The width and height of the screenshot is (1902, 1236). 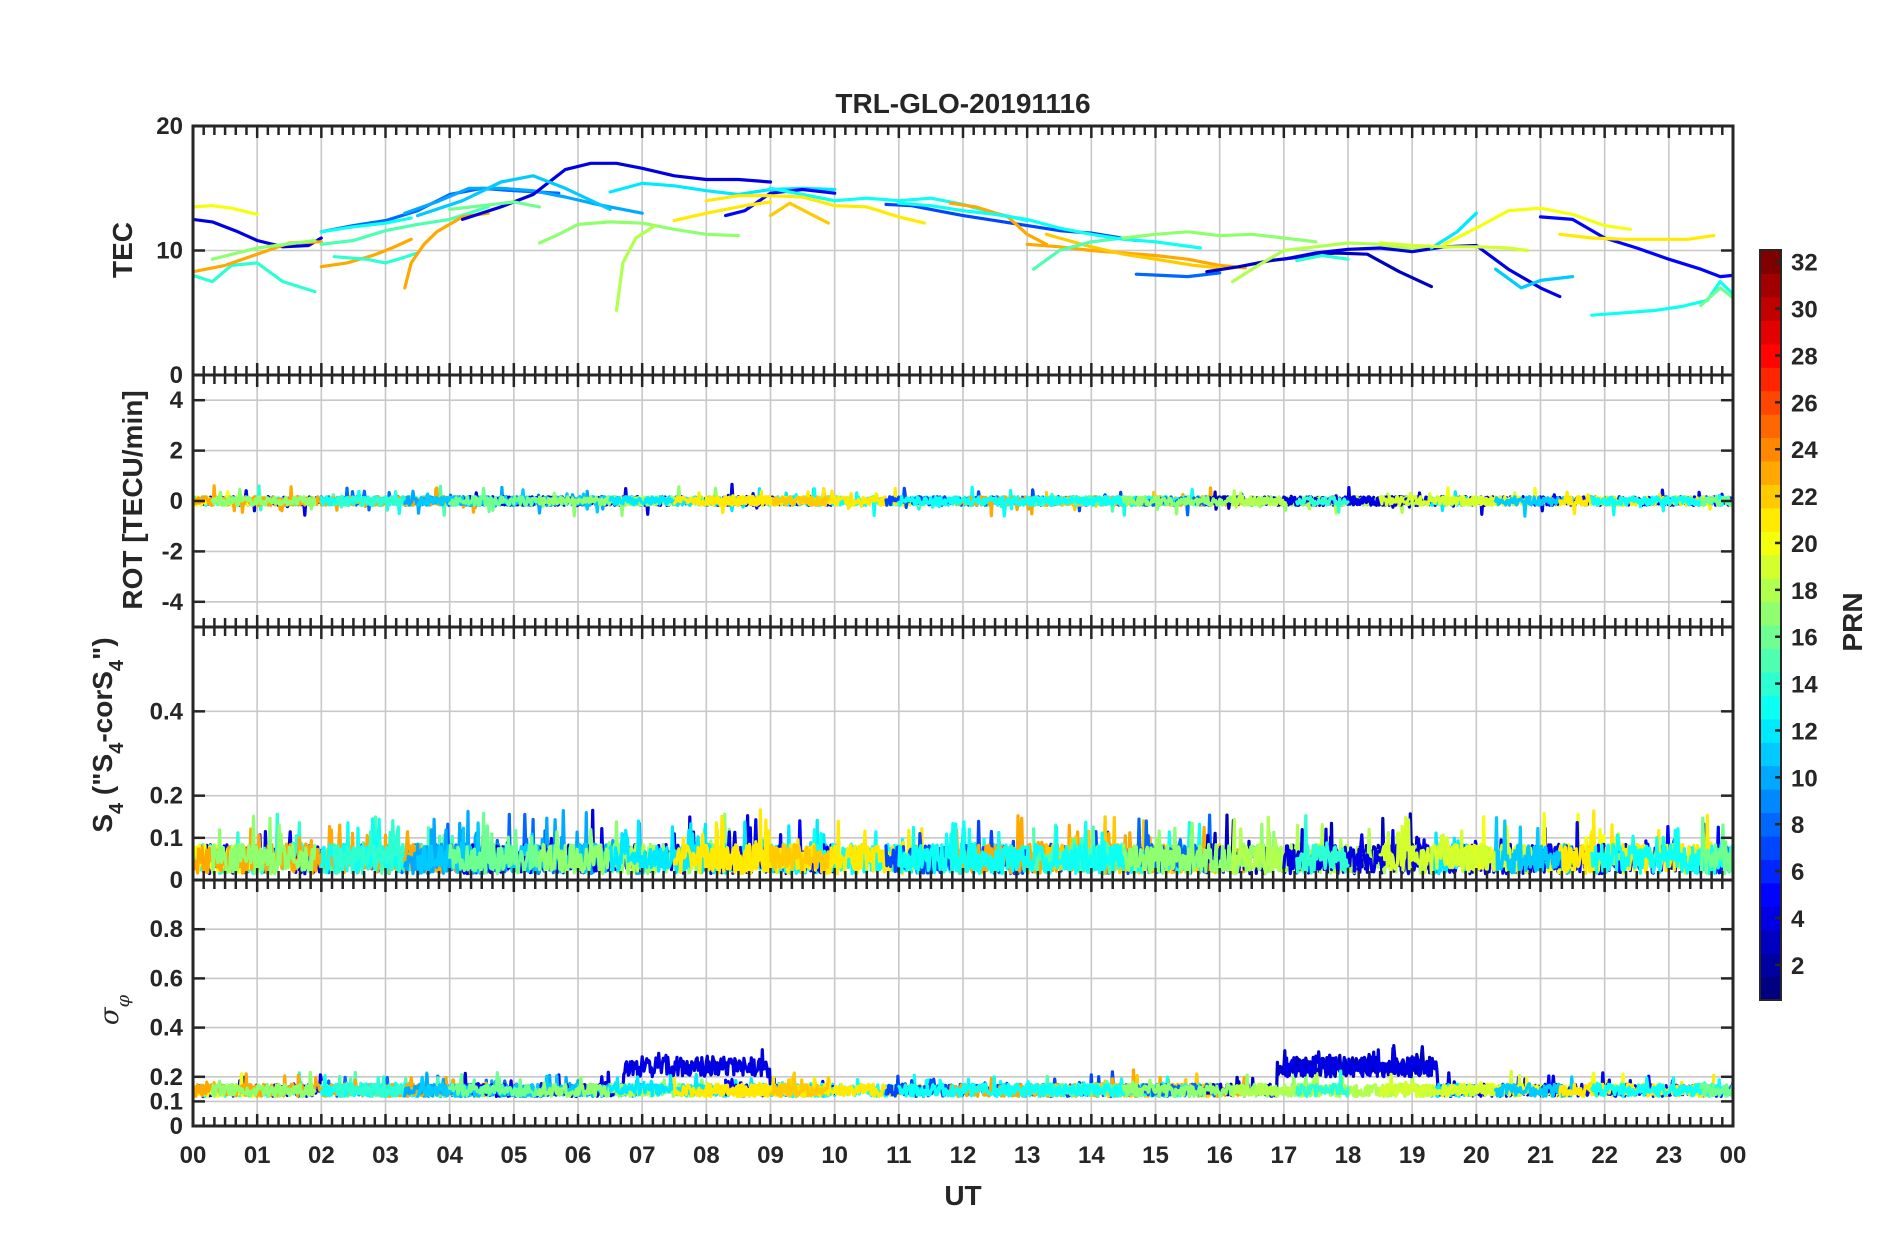 What do you see at coordinates (167, 711) in the screenshot?
I see `y-tick-label-s4: 0.4` at bounding box center [167, 711].